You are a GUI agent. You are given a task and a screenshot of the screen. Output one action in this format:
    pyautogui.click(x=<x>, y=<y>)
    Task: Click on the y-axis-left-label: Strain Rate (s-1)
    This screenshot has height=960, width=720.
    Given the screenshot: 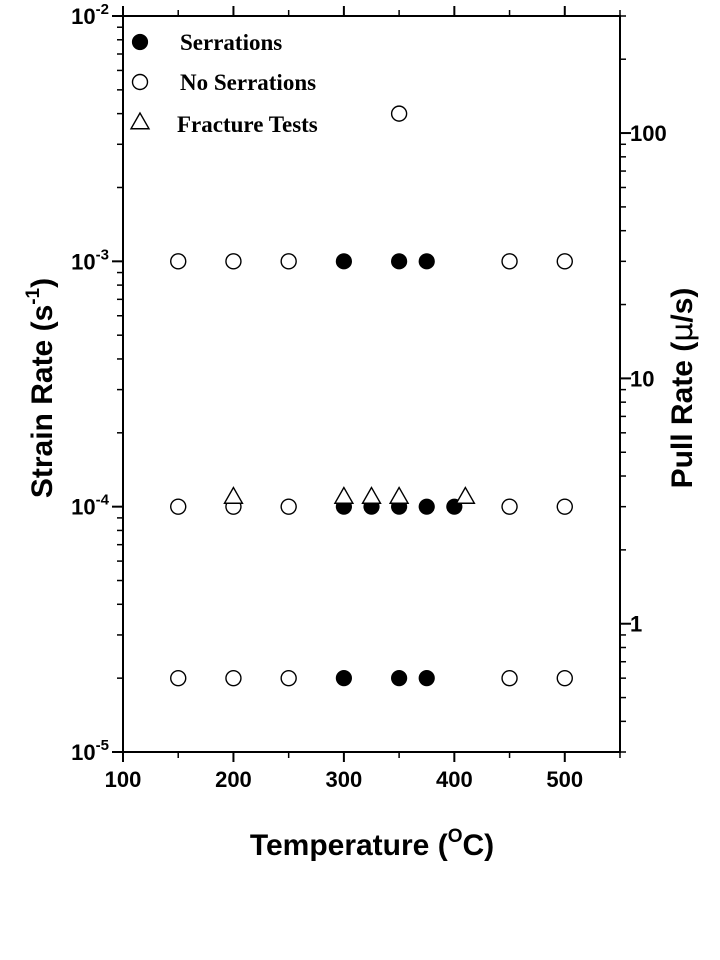 What is the action you would take?
    pyautogui.click(x=41, y=388)
    